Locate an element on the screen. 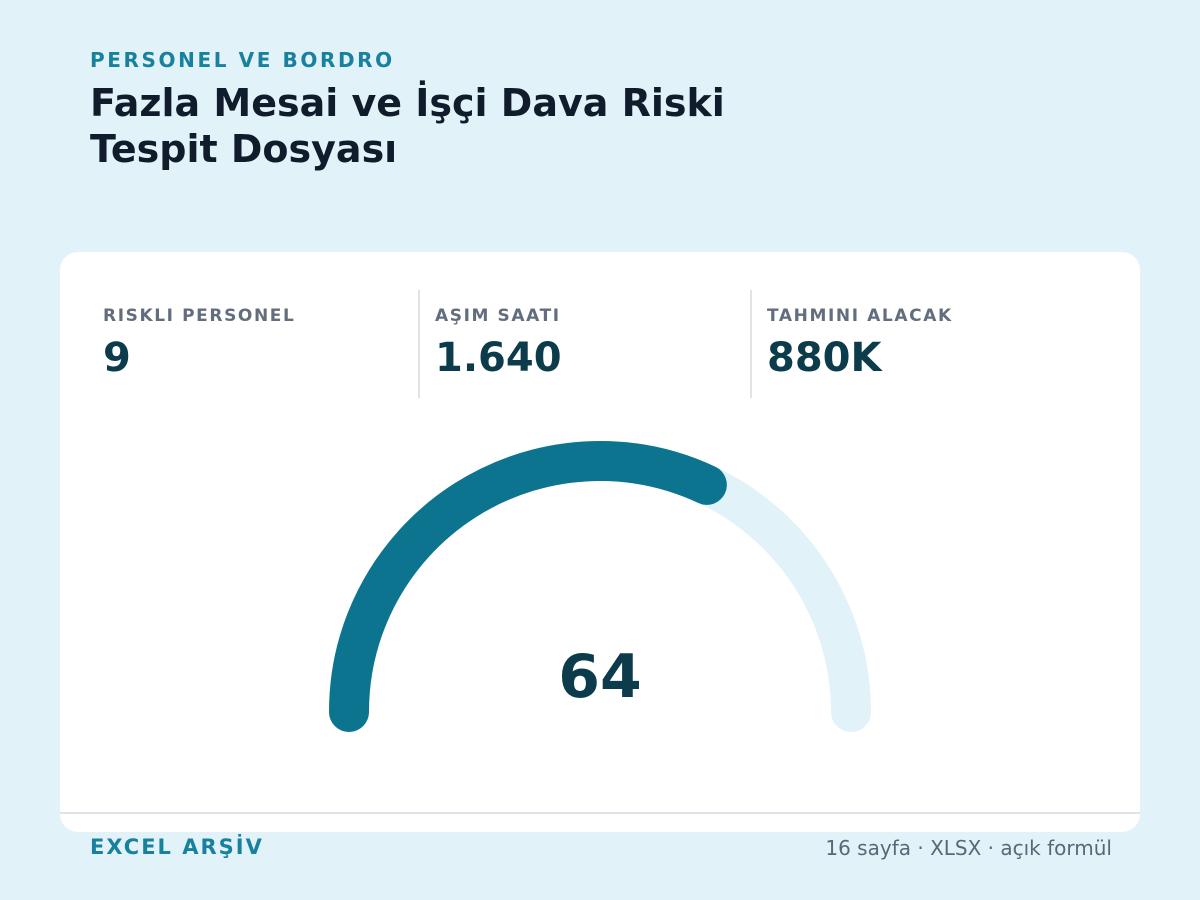 This screenshot has width=1200, height=900. footer-brand: EXCEL ARŞİV is located at coordinates (177, 847).